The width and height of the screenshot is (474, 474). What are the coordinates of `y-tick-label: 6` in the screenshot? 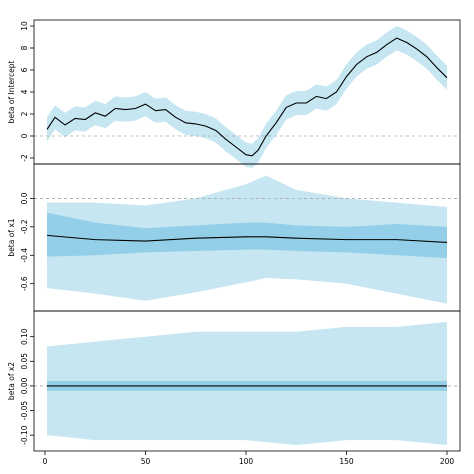 It's located at (24, 69).